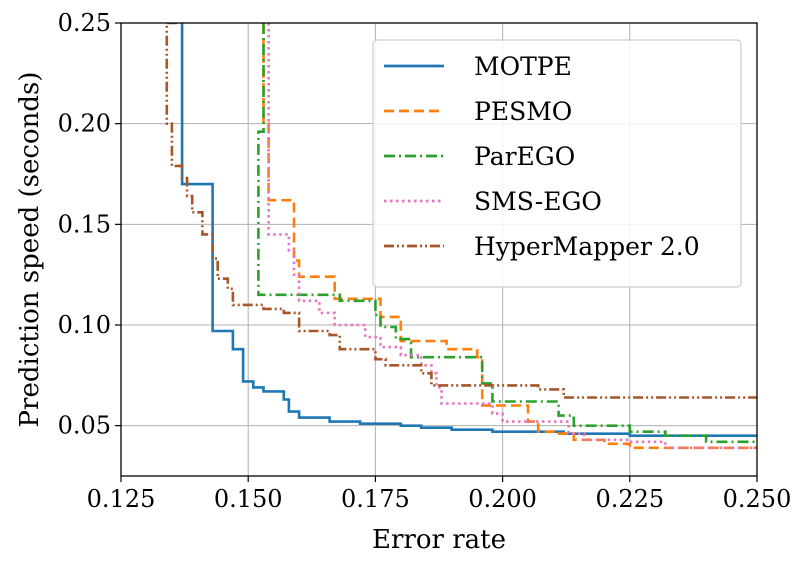  Describe the element at coordinates (523, 66) in the screenshot. I see `legend-label-motpe: MOTPE` at that location.